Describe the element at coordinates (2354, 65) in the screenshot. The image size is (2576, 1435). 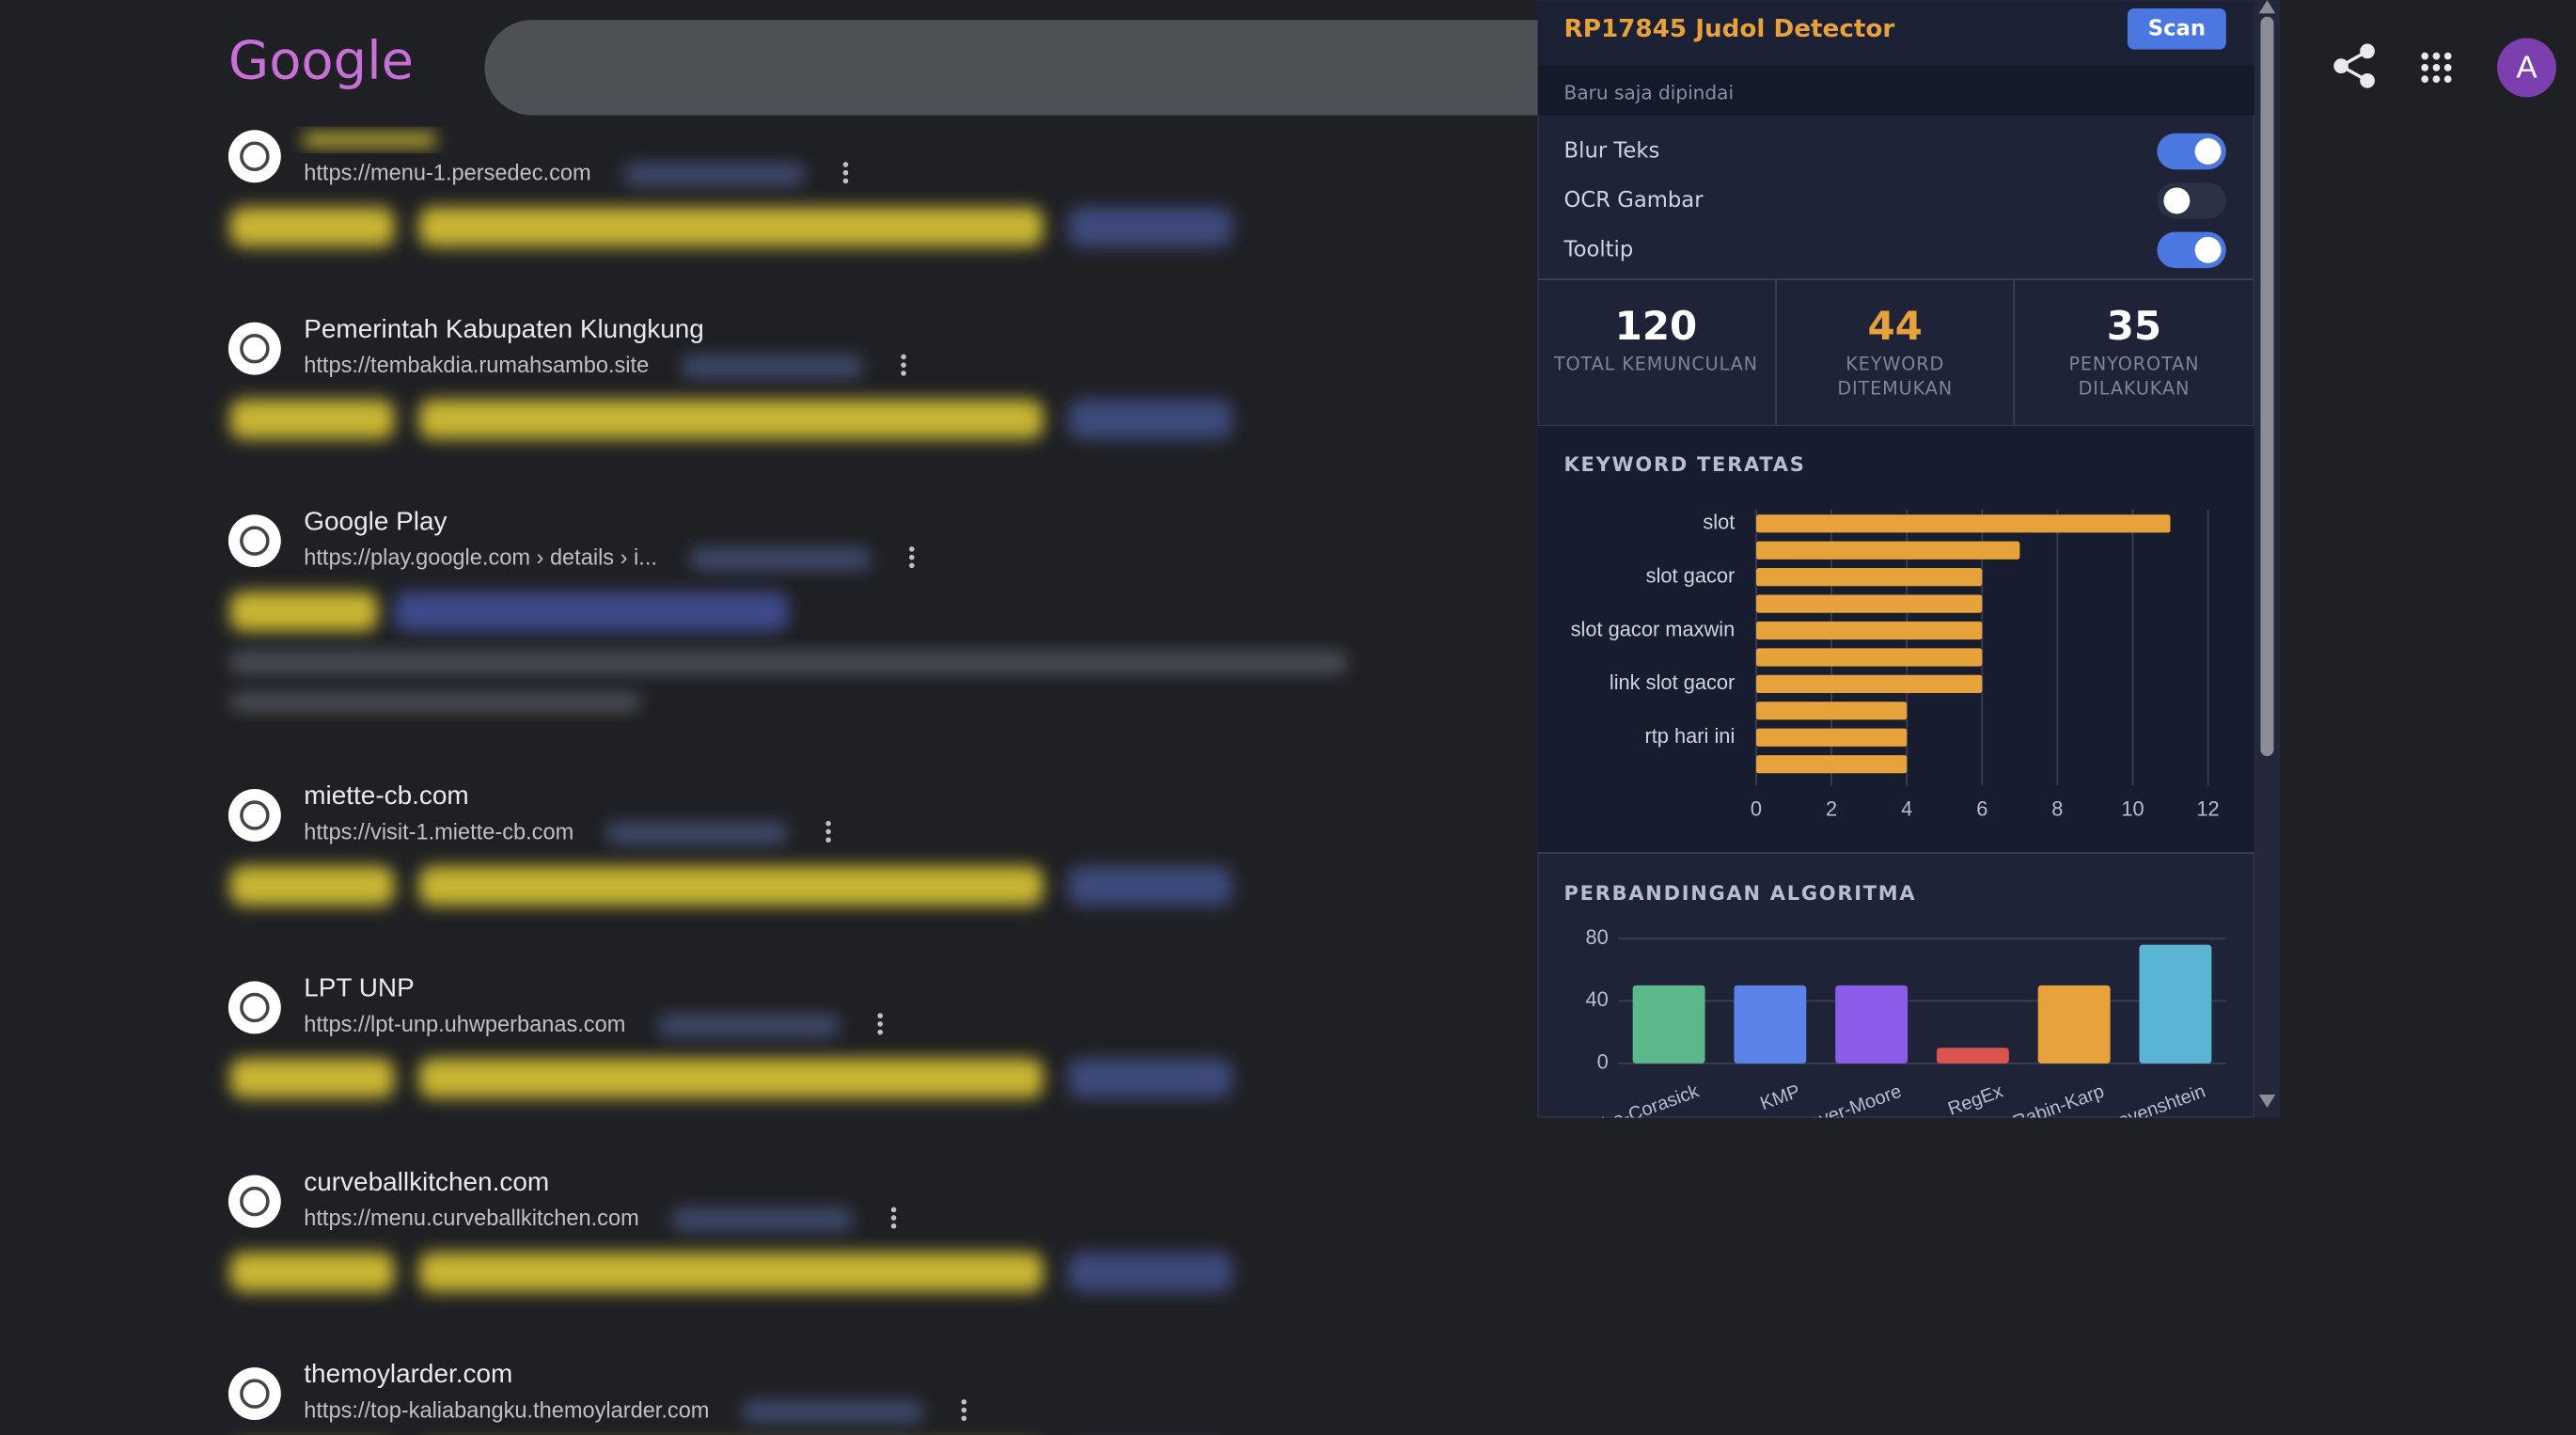
I see `share-icon` at that location.